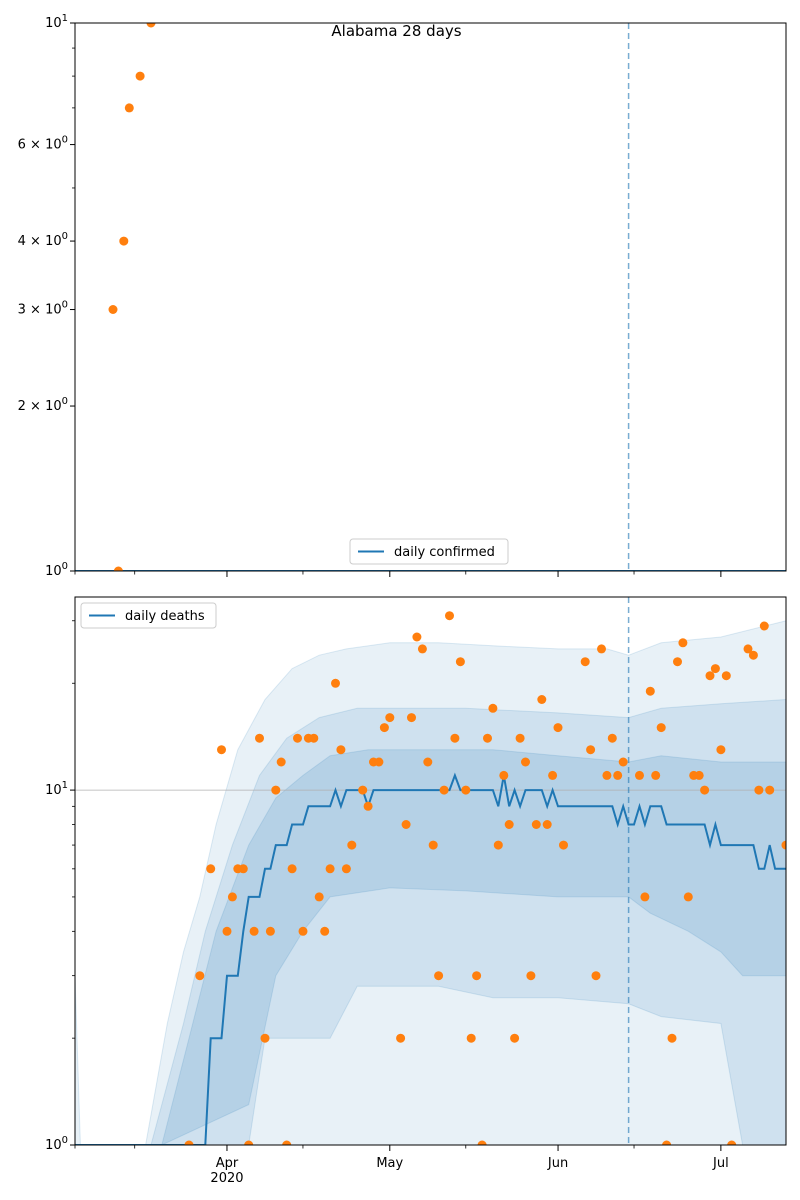  I want to click on y-tick-exponent: 1, so click(65, 18).